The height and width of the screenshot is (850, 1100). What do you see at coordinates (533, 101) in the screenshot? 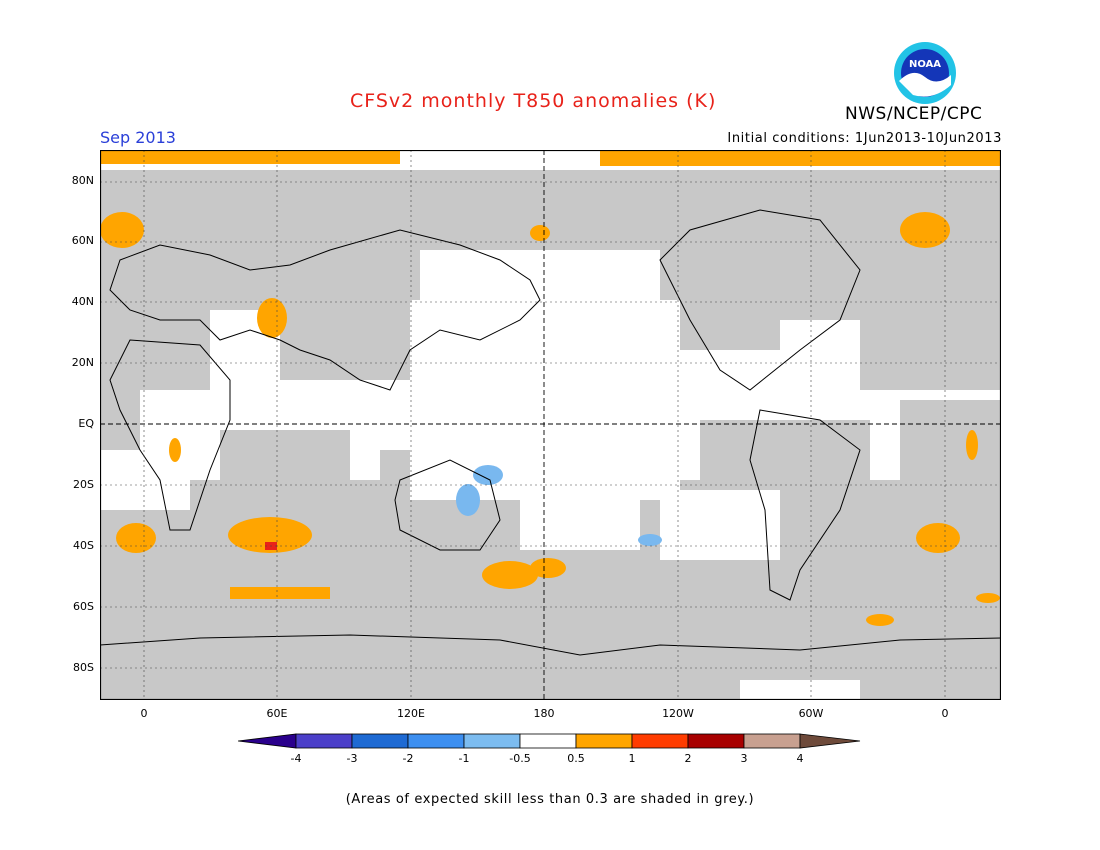
I see `chart-title: CFSv2 monthly T850 anomalies (K)` at bounding box center [533, 101].